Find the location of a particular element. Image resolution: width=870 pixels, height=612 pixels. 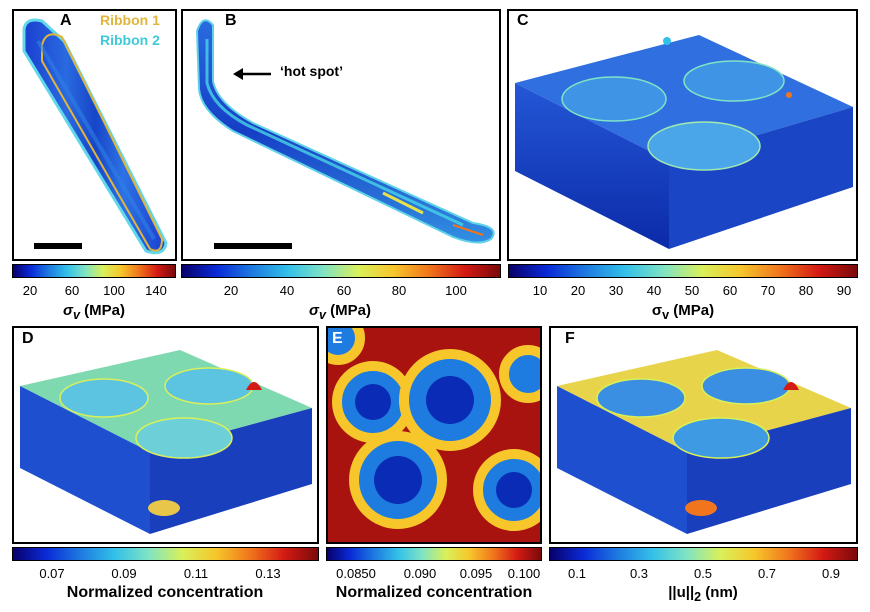

hot-spot-annotation: ‘hot spot’ is located at coordinates (311, 71).